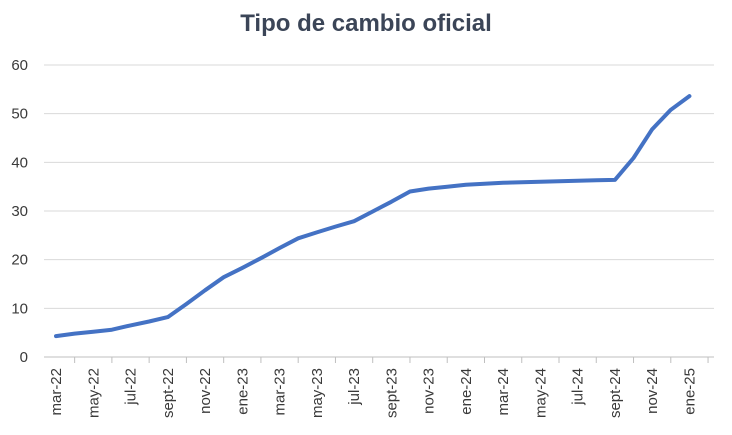  Describe the element at coordinates (19, 114) in the screenshot. I see `y-tick-label: 50` at that location.